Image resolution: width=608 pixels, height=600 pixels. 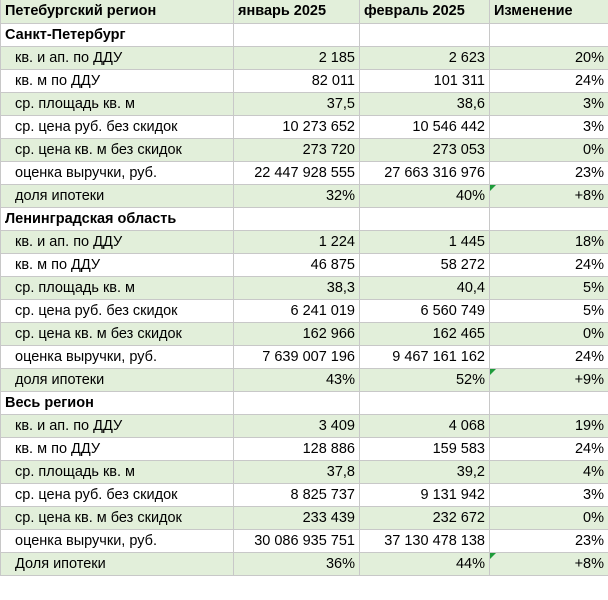 I want to click on feb-value: 4 068, so click(x=424, y=426).